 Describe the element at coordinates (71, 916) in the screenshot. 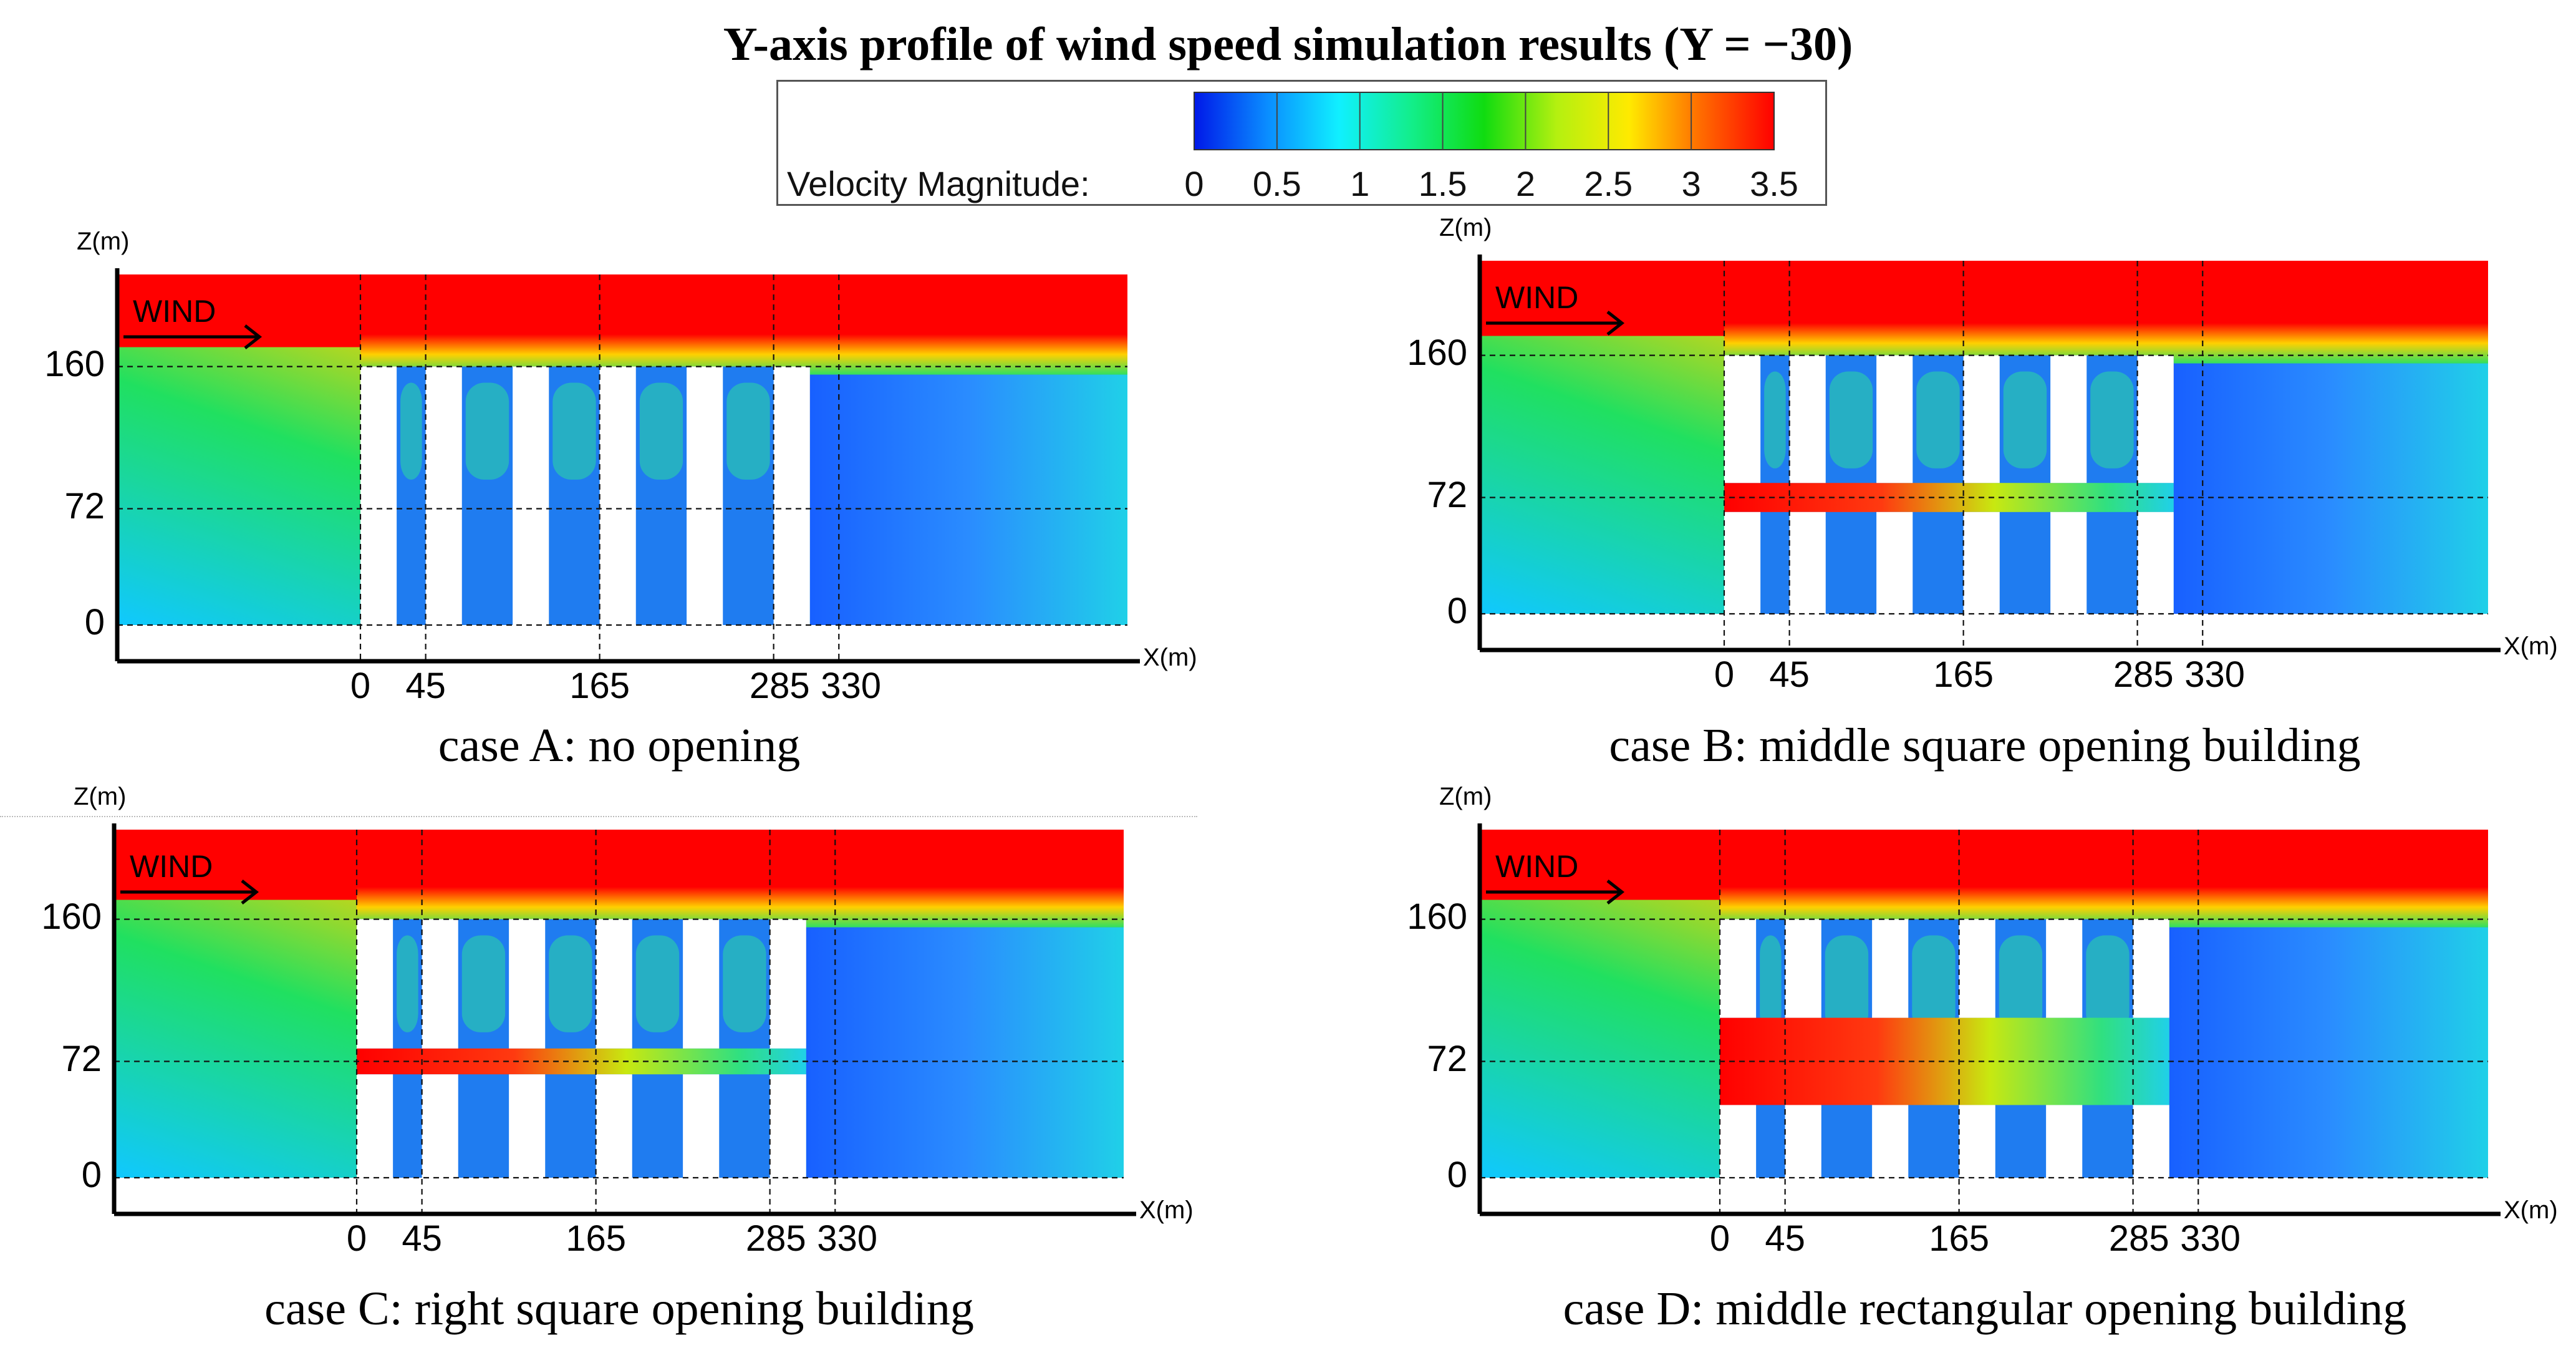

I see `z-tick-label: 160` at that location.